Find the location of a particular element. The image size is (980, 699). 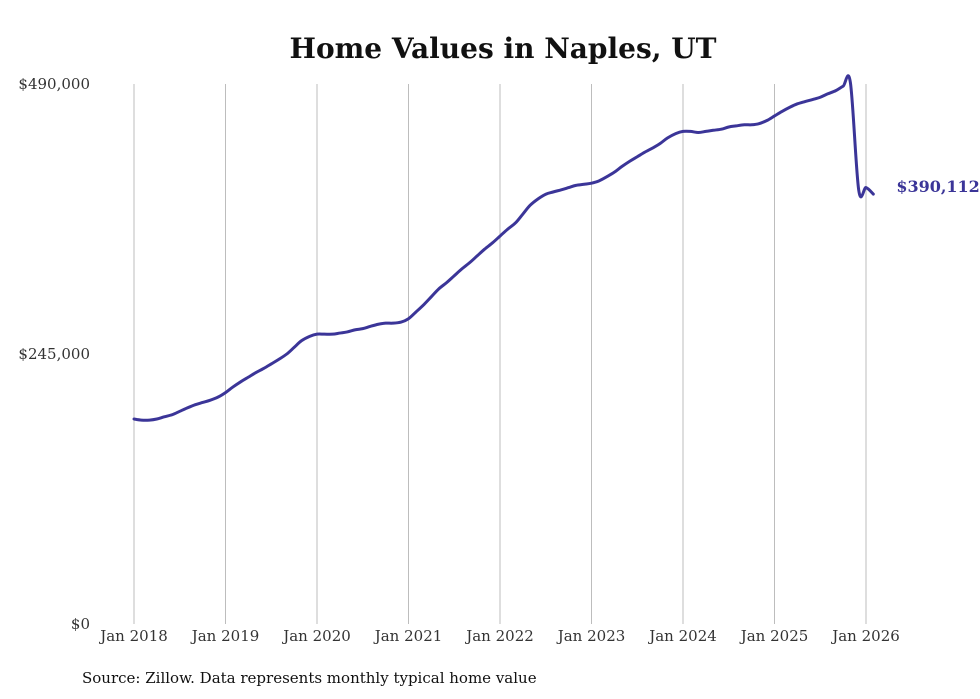

x-tick-label: Jan 2018 is located at coordinates (133, 636).